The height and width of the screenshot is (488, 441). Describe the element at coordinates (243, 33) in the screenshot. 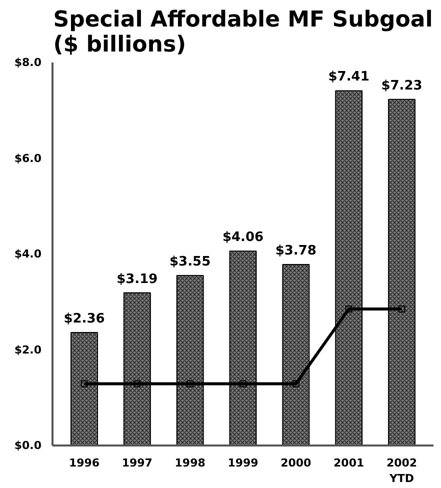

I see `chart-title: Special Affordable MF Subgoal ($ billions)` at that location.